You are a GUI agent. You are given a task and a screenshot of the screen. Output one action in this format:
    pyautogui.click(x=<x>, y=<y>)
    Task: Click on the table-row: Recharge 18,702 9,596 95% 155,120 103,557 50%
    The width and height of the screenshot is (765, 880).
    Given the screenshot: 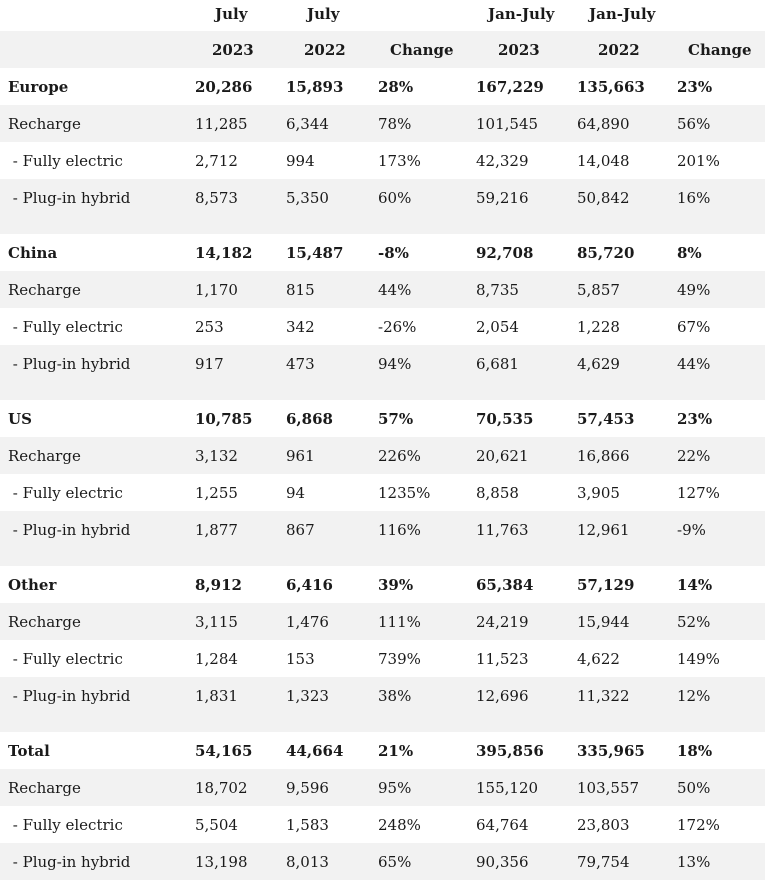 What is the action you would take?
    pyautogui.click(x=382, y=787)
    